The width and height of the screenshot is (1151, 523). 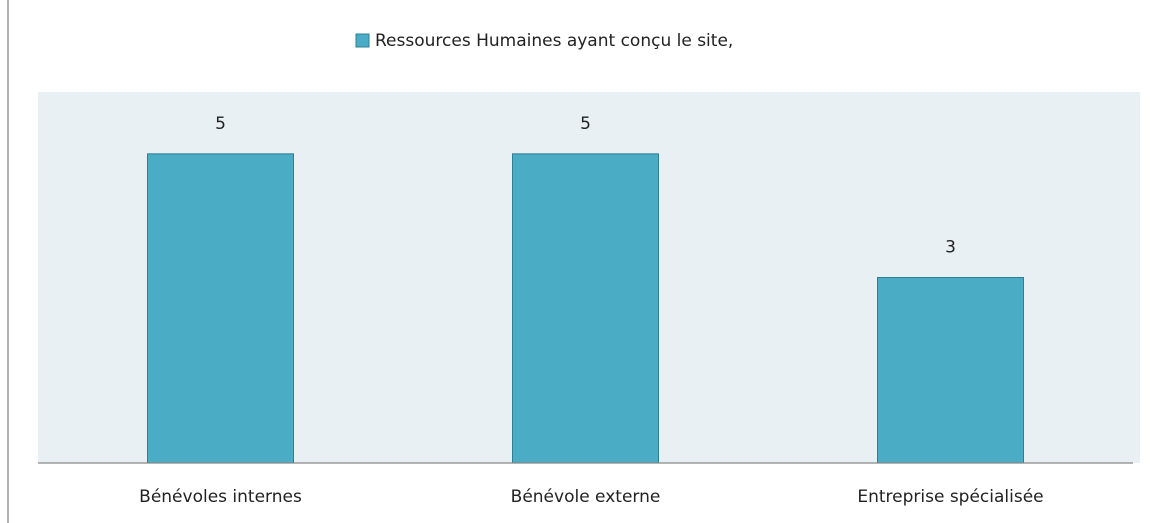 I want to click on legend-label: Ressources Humaines ayant conçu le site,, so click(x=554, y=41).